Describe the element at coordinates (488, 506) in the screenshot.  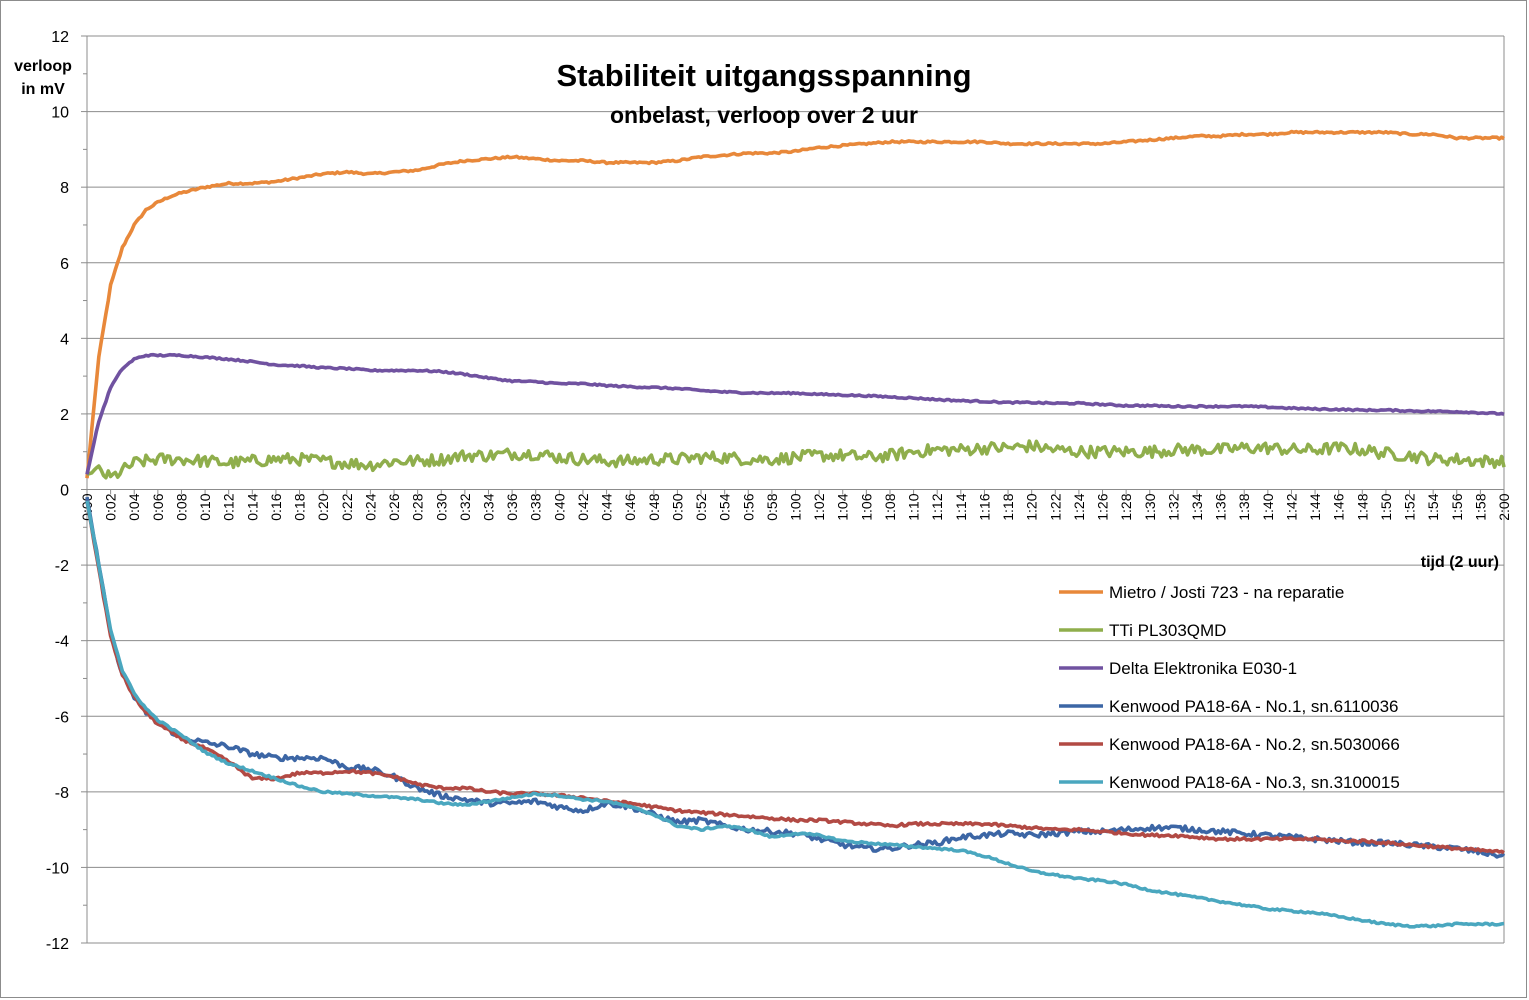
I see `x-tick-label: 0:34` at that location.